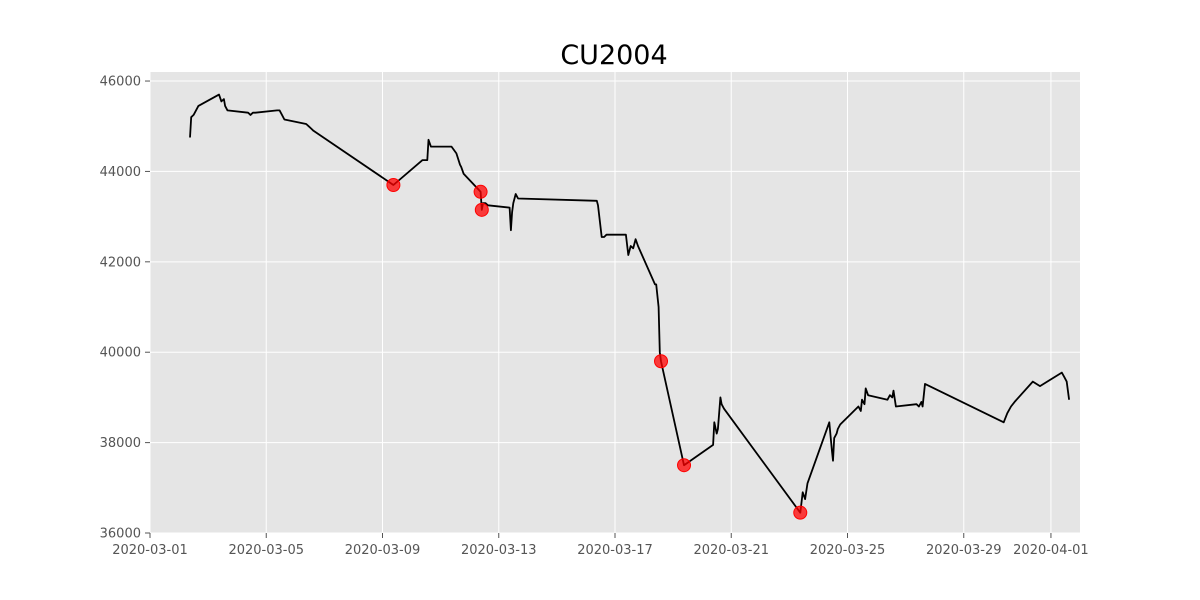 This screenshot has width=1200, height=600. Describe the element at coordinates (499, 550) in the screenshot. I see `x-tick-label: 2020-03-13` at that location.